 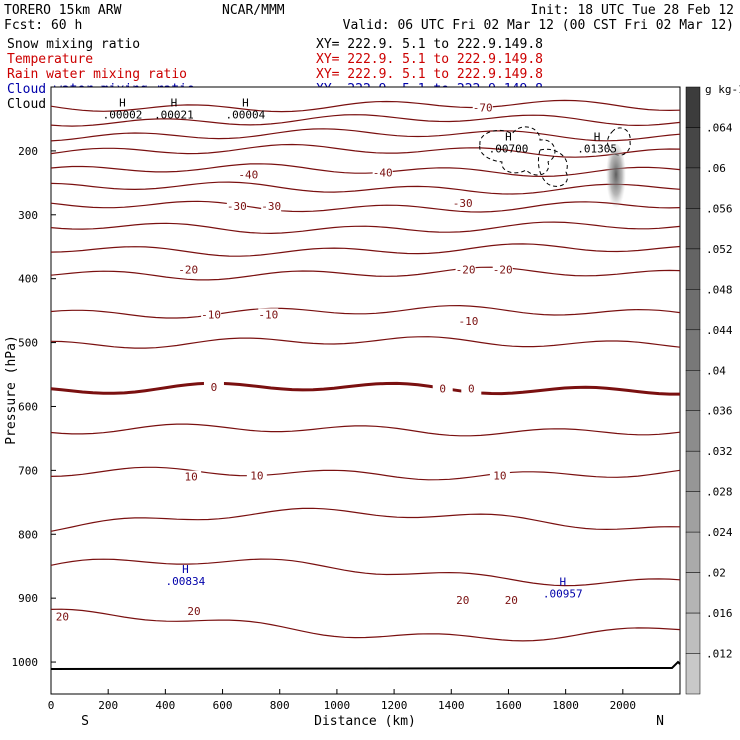 What do you see at coordinates (28, 151) in the screenshot?
I see `y-tick-label-0: 200` at bounding box center [28, 151].